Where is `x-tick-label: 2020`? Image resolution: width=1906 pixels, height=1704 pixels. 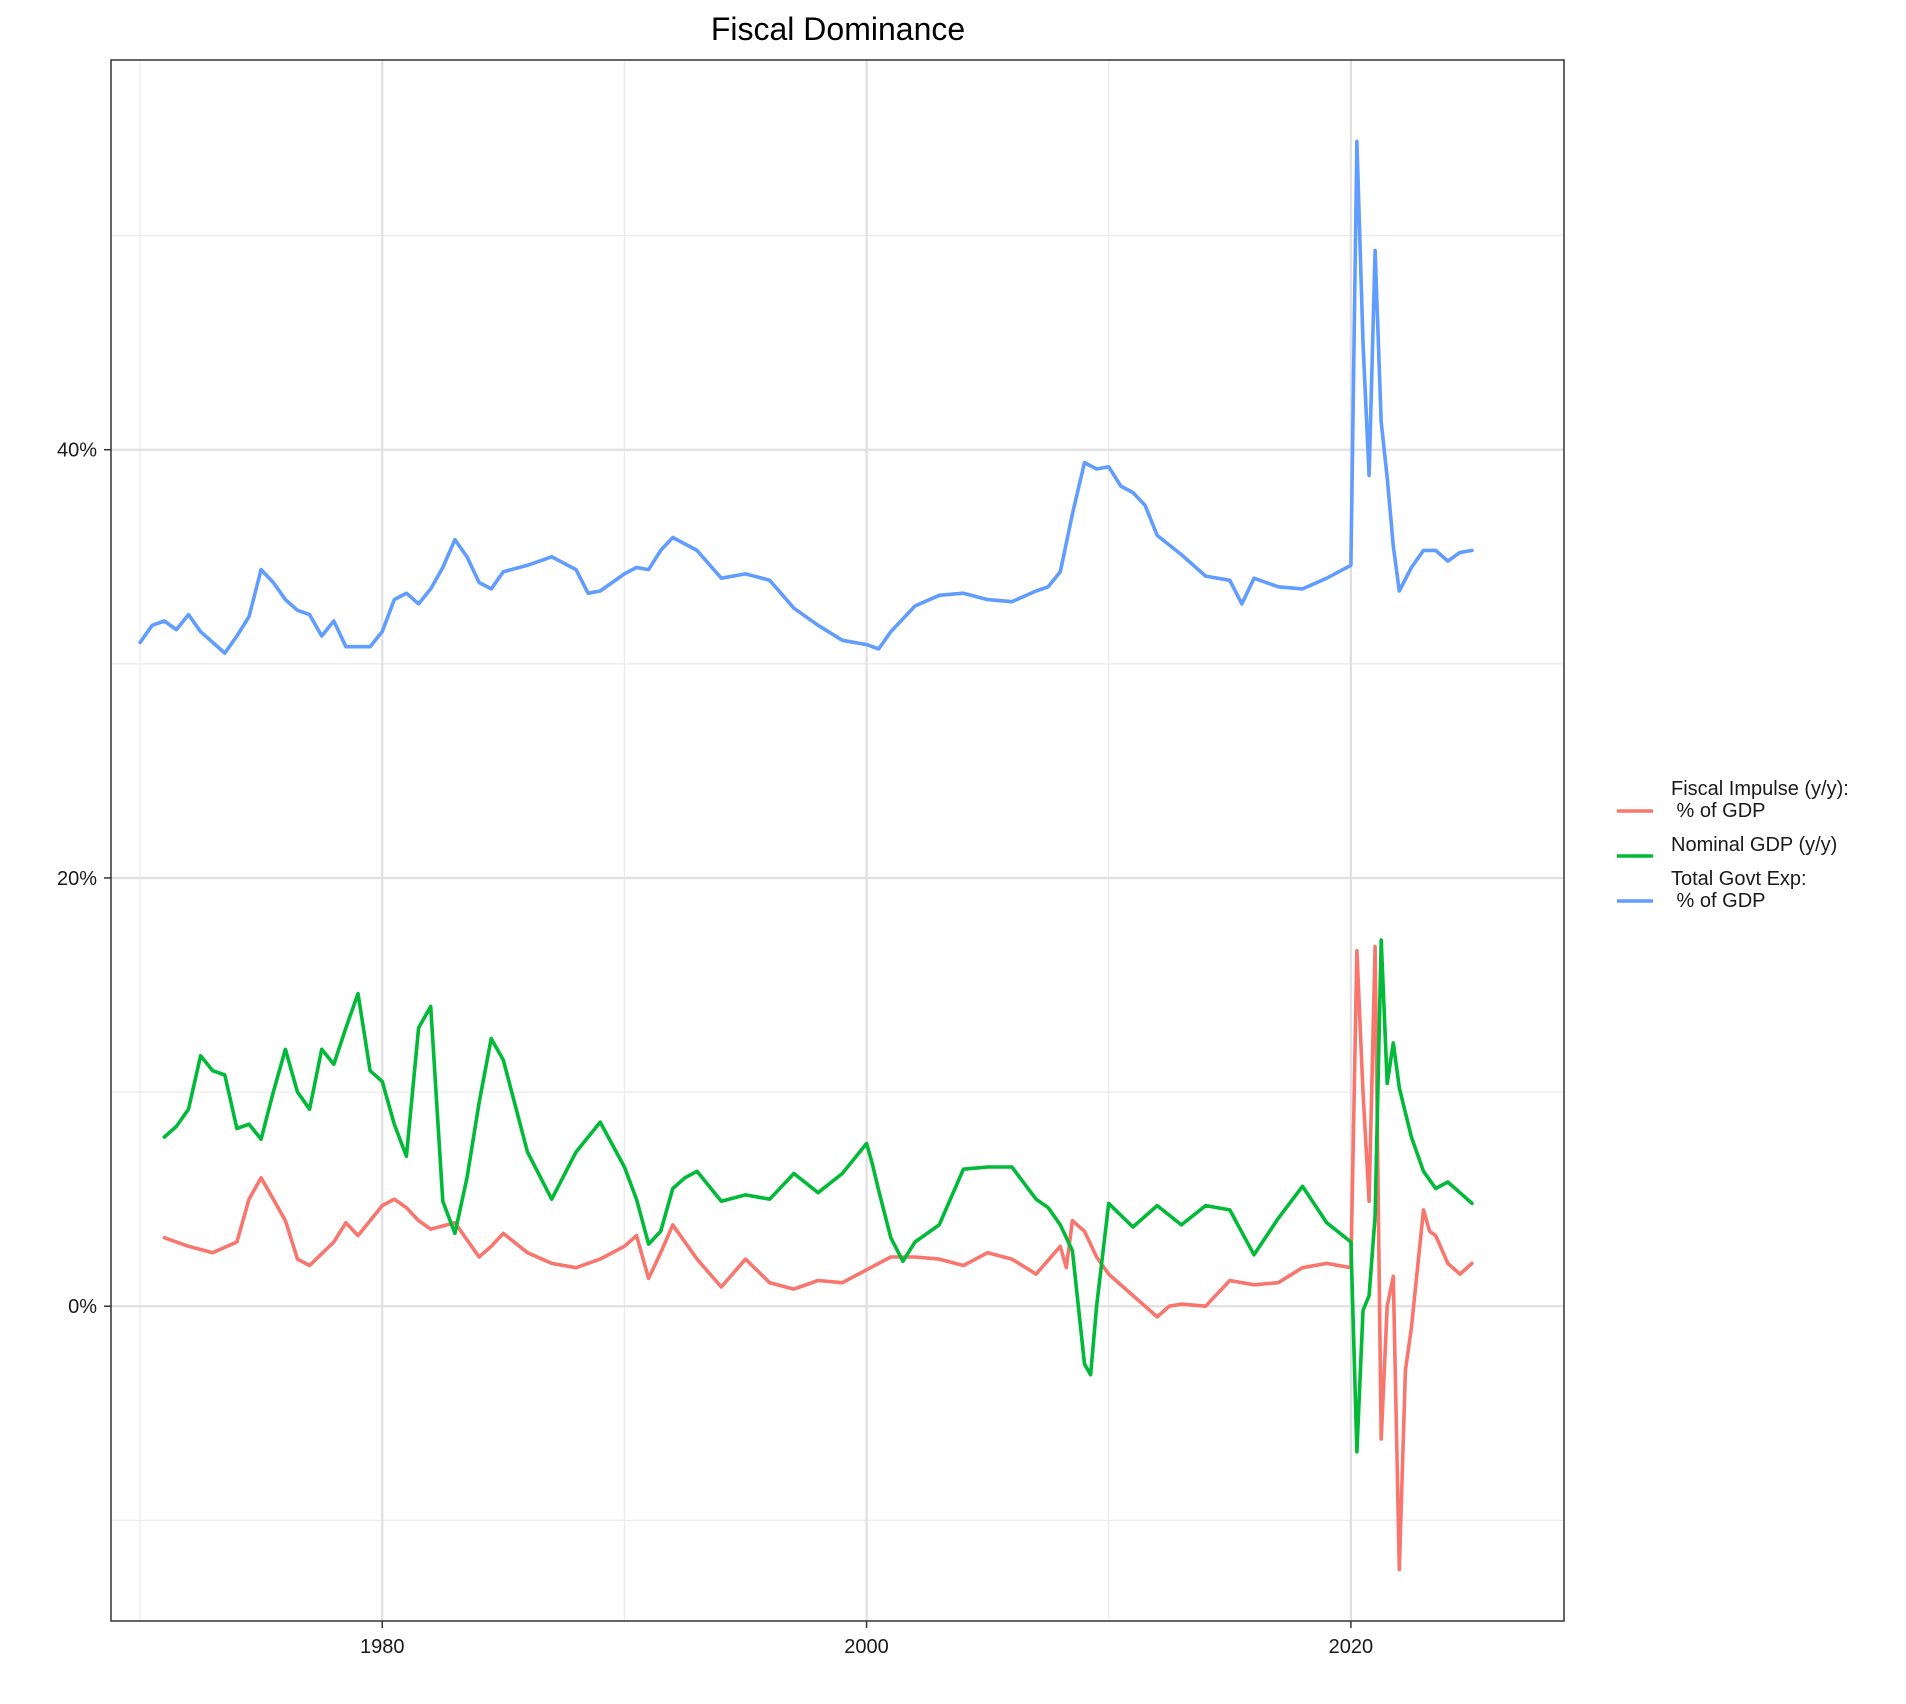
x-tick-label: 2020 is located at coordinates (1351, 1647).